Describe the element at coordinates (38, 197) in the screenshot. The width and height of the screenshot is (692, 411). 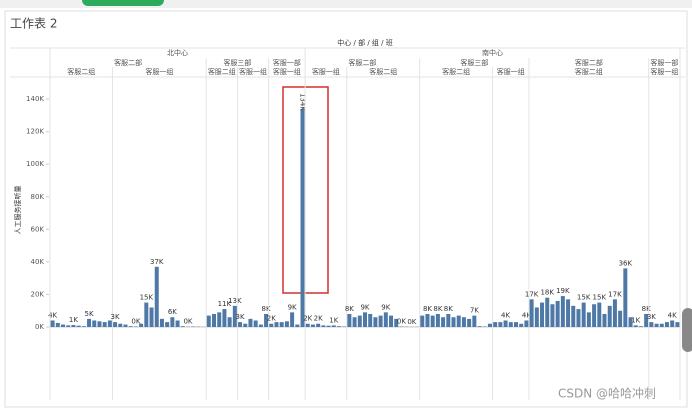
I see `y-tick-label: 80K` at that location.